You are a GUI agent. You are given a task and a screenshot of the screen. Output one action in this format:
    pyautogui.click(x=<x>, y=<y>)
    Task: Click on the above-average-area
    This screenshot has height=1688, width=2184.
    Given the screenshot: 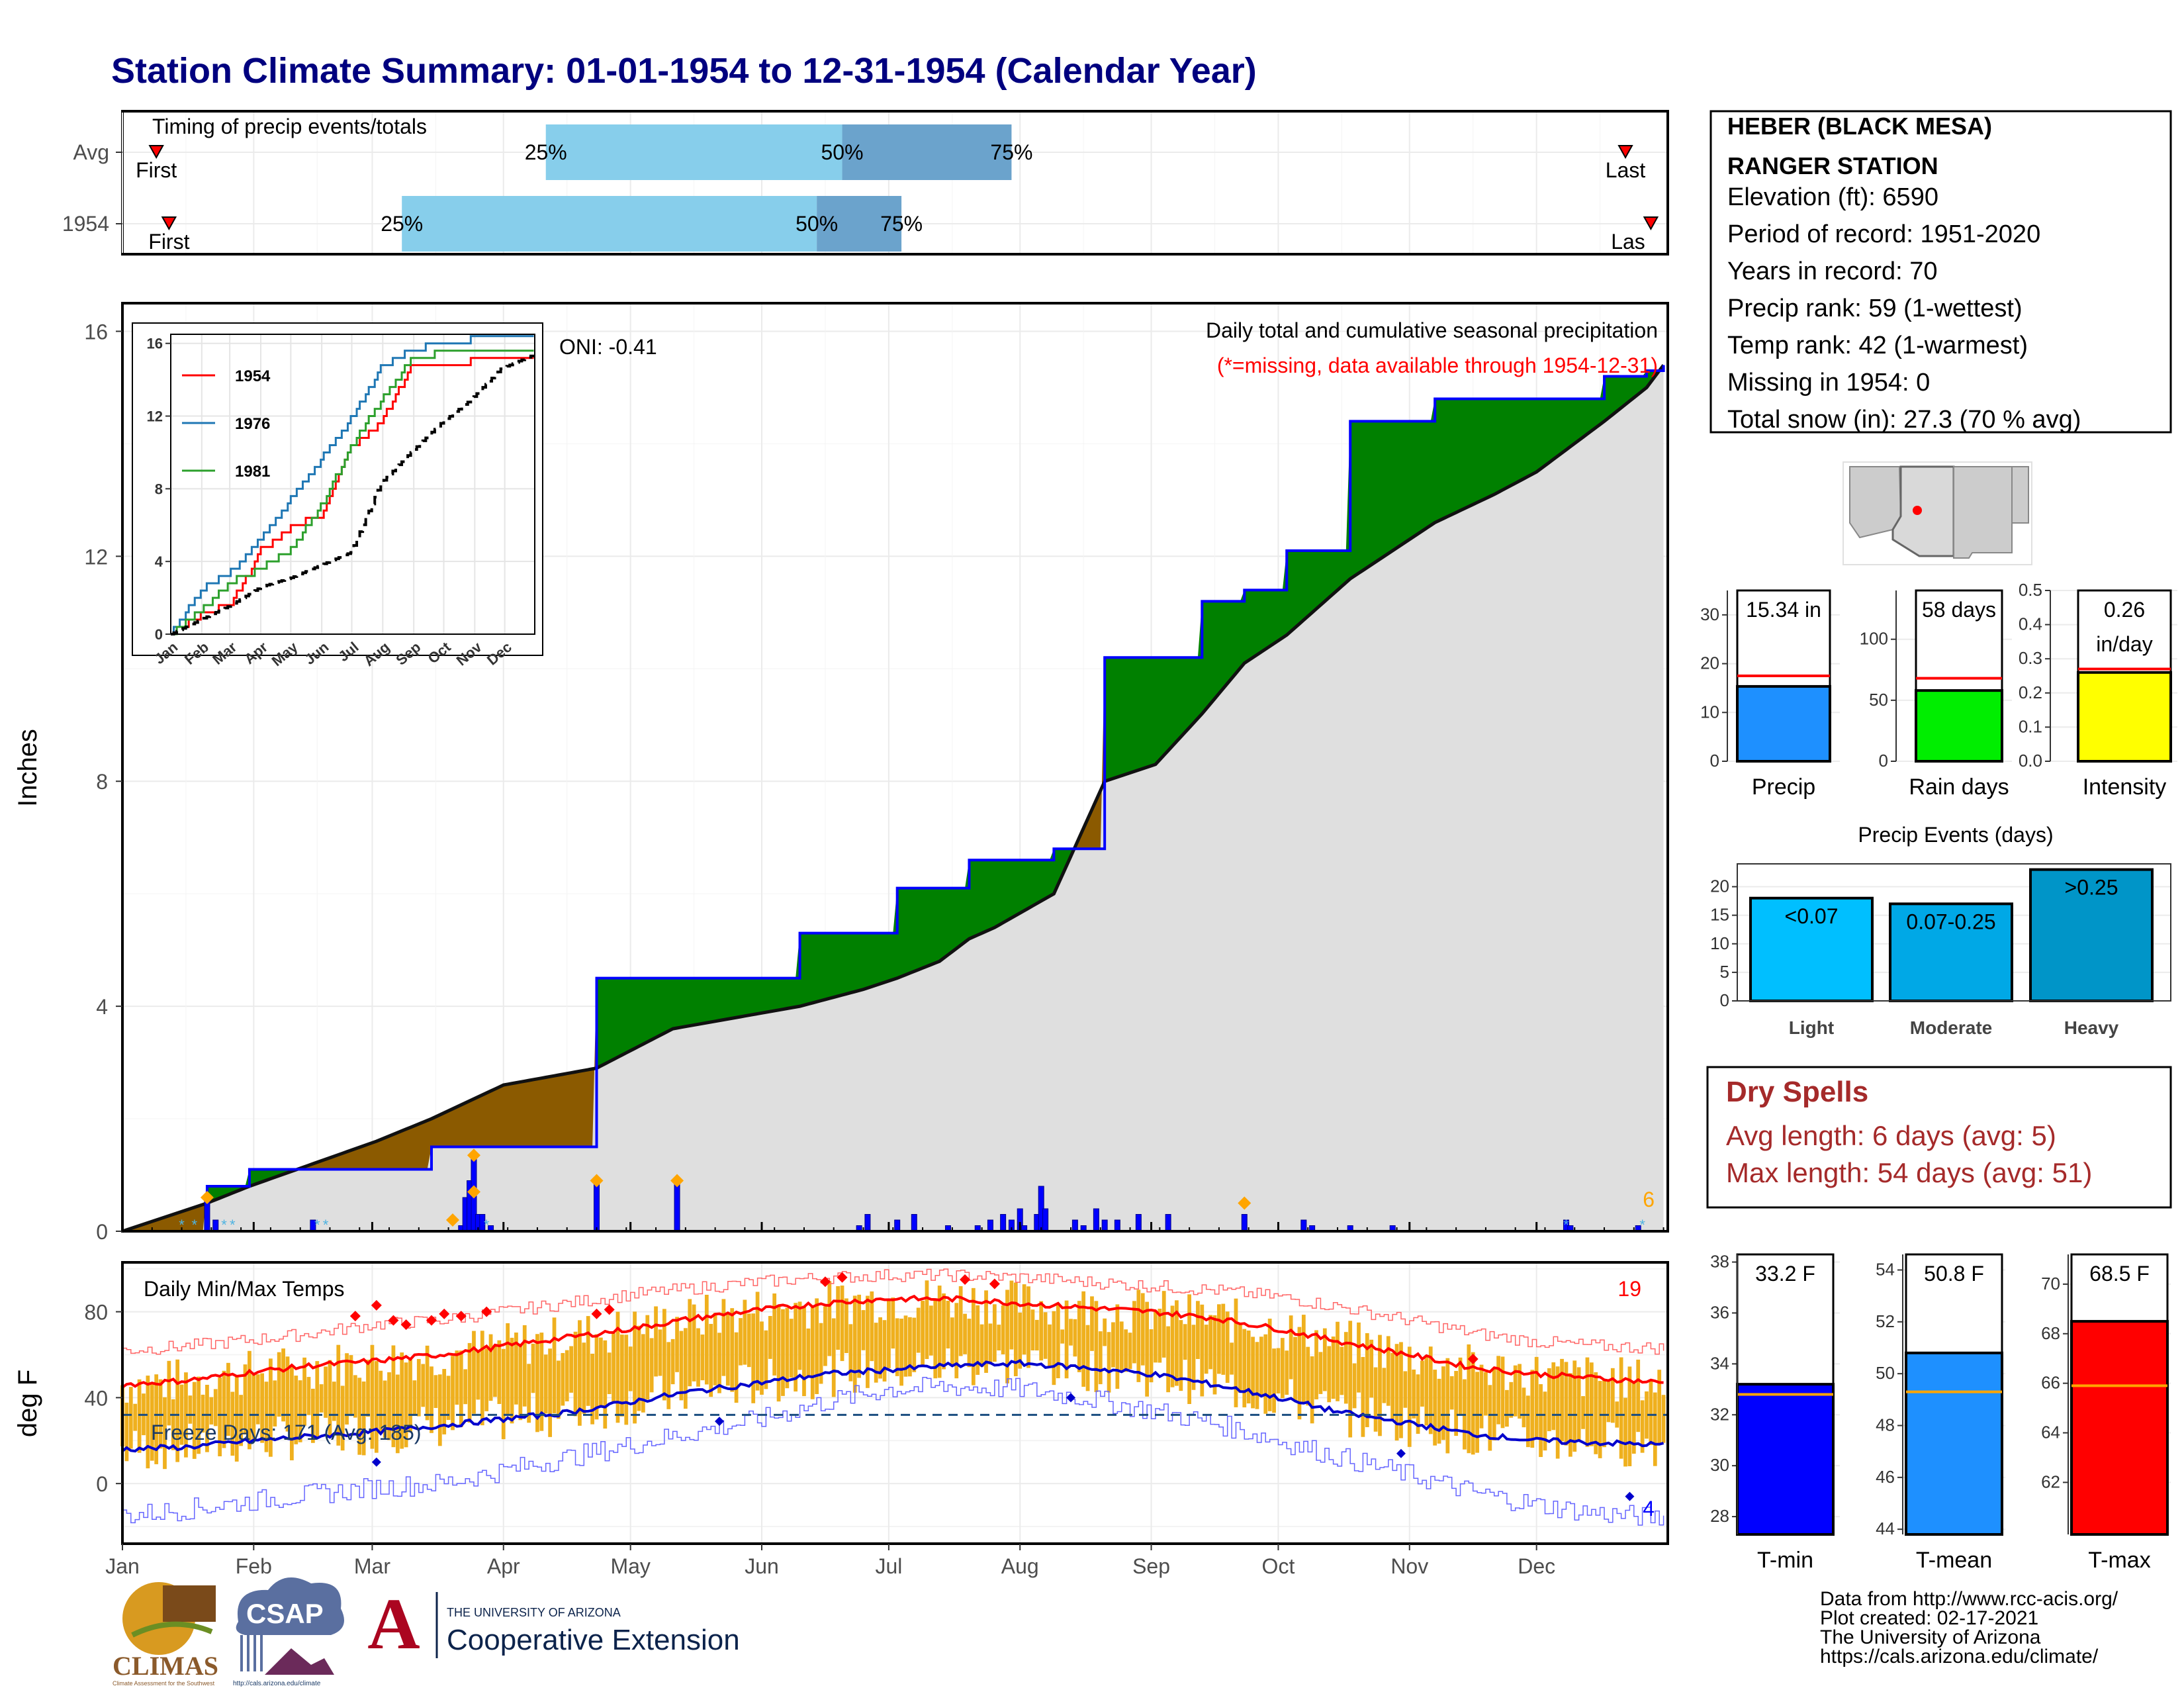 What is the action you would take?
    pyautogui.click(x=835, y=957)
    